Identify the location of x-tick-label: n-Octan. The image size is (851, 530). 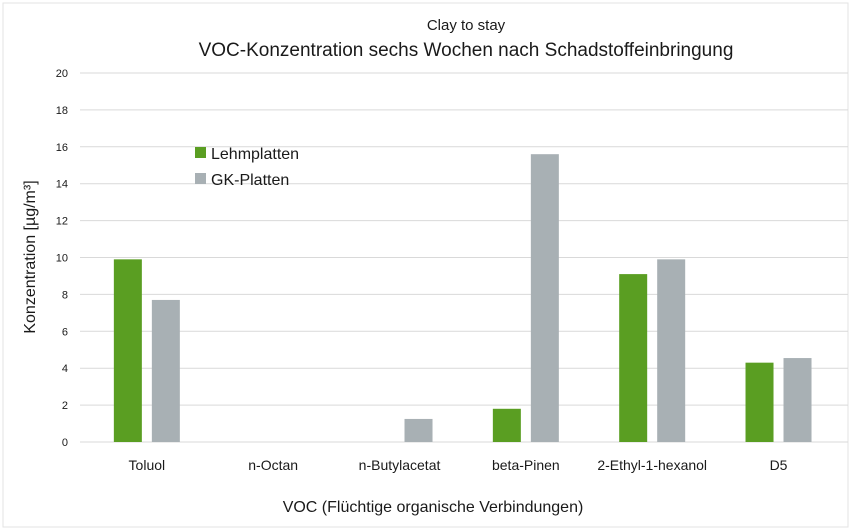
(273, 465).